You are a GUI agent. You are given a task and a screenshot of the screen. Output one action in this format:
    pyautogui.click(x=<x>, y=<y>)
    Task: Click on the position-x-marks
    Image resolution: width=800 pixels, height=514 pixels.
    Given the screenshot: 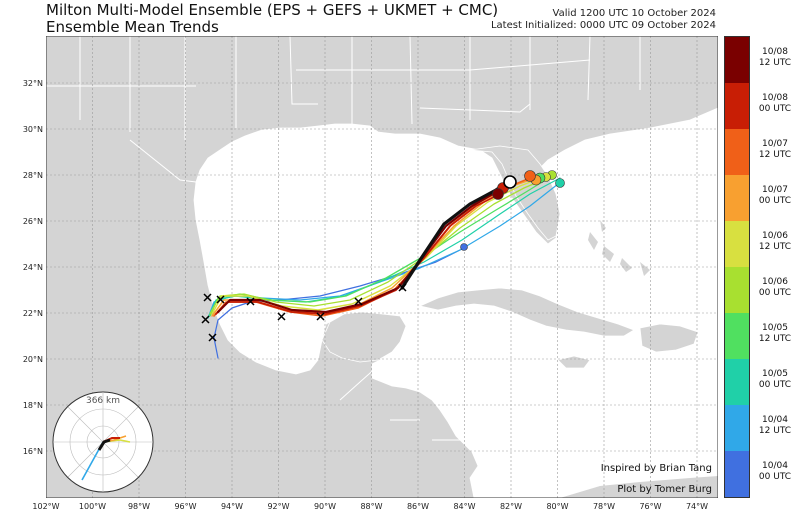 What is the action you would take?
    pyautogui.click(x=304, y=312)
    